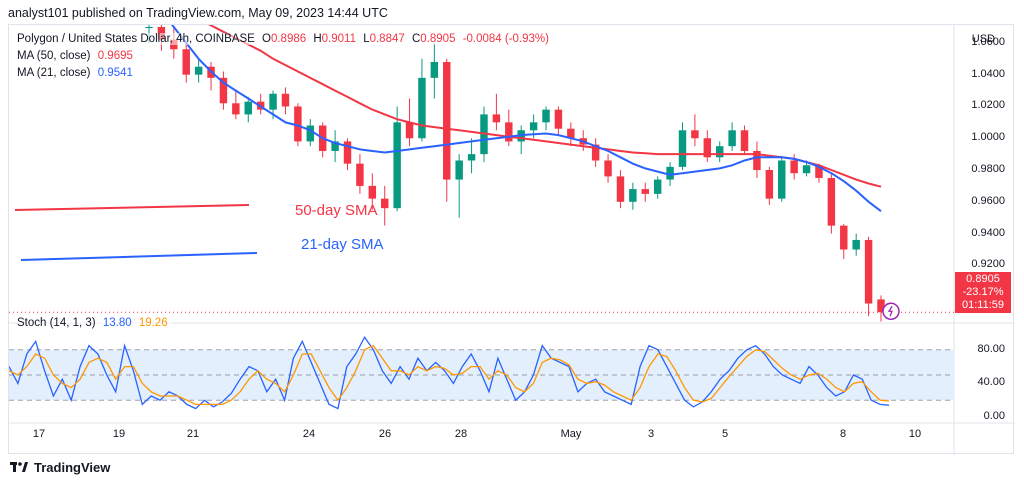 This screenshot has height=484, width=1024. What do you see at coordinates (988, 169) in the screenshot?
I see `price-tick-label: 0.9800` at bounding box center [988, 169].